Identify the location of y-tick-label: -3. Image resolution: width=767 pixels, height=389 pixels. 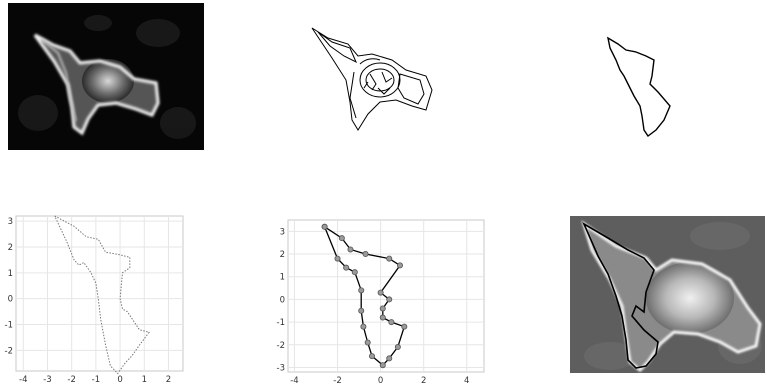
(281, 368).